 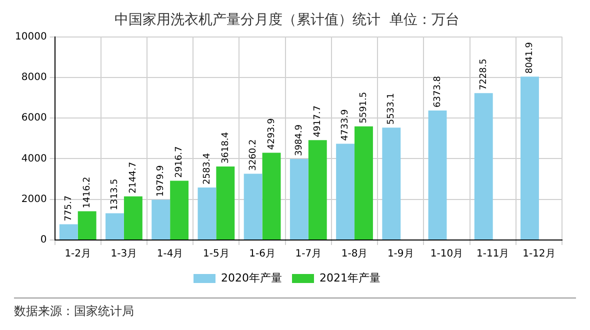 I want to click on x-tick-label: 1-12月, so click(x=539, y=254).